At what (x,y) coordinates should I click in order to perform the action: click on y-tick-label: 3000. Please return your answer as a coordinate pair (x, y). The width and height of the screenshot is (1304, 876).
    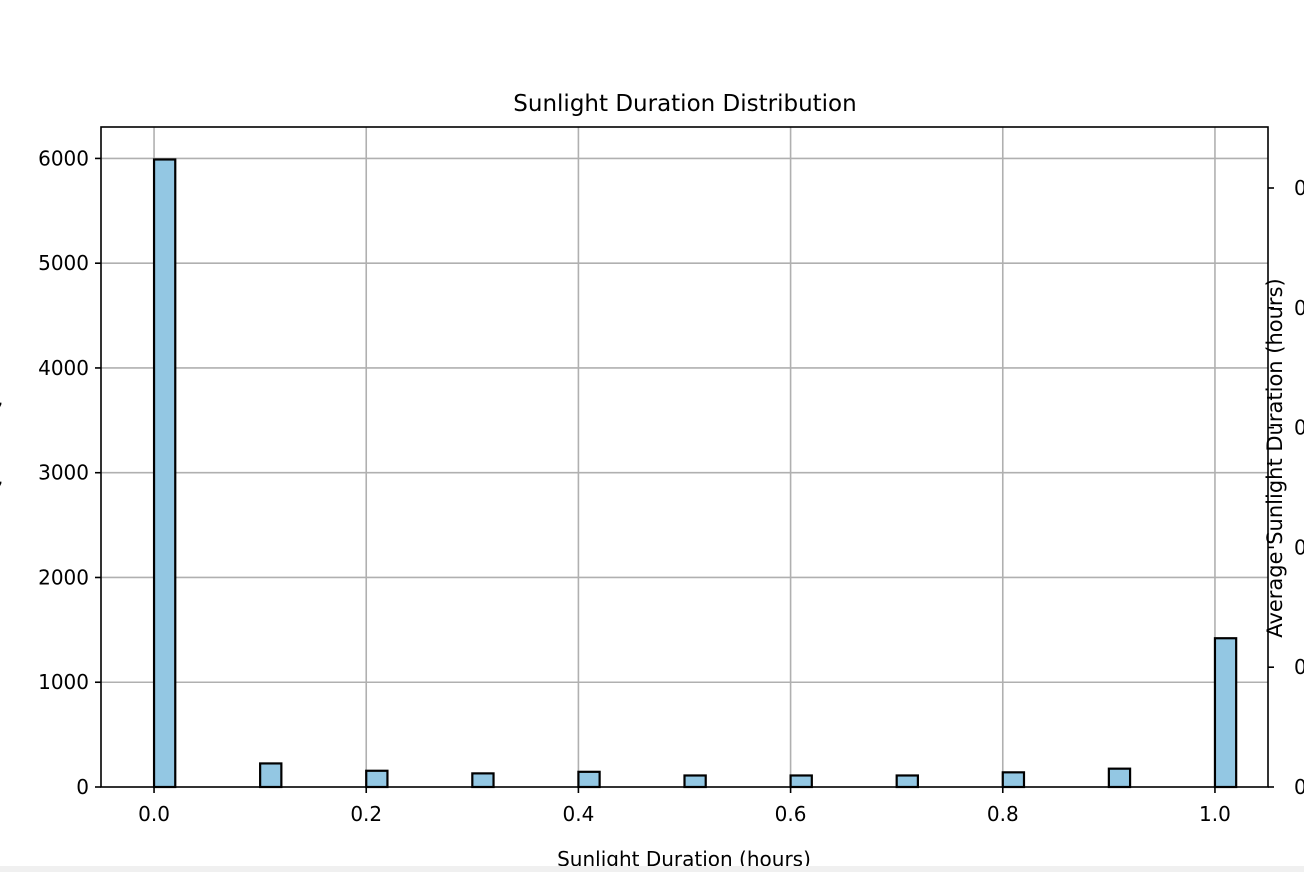
    Looking at the image, I should click on (63, 473).